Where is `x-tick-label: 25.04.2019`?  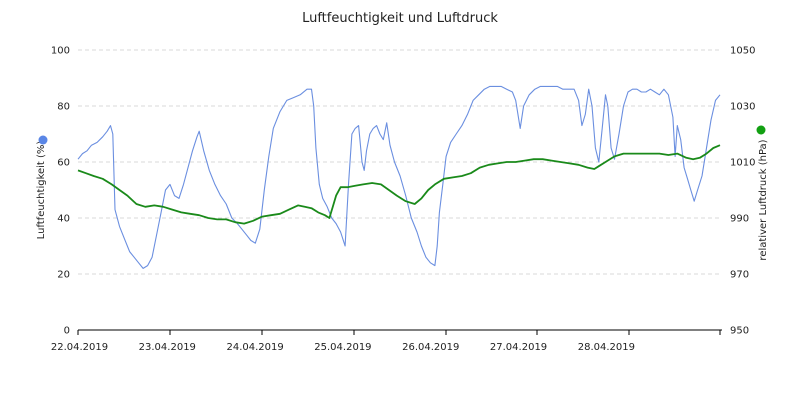
x-tick-label: 25.04.2019 is located at coordinates (342, 347).